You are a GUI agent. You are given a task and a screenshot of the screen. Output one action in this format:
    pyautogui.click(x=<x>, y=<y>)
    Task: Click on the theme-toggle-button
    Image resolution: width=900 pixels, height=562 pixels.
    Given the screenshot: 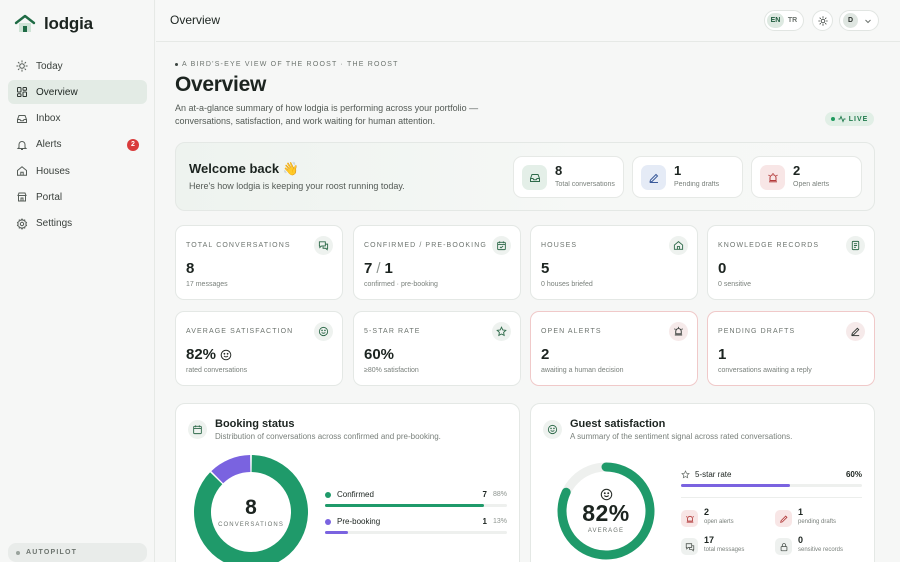 What is the action you would take?
    pyautogui.click(x=822, y=20)
    